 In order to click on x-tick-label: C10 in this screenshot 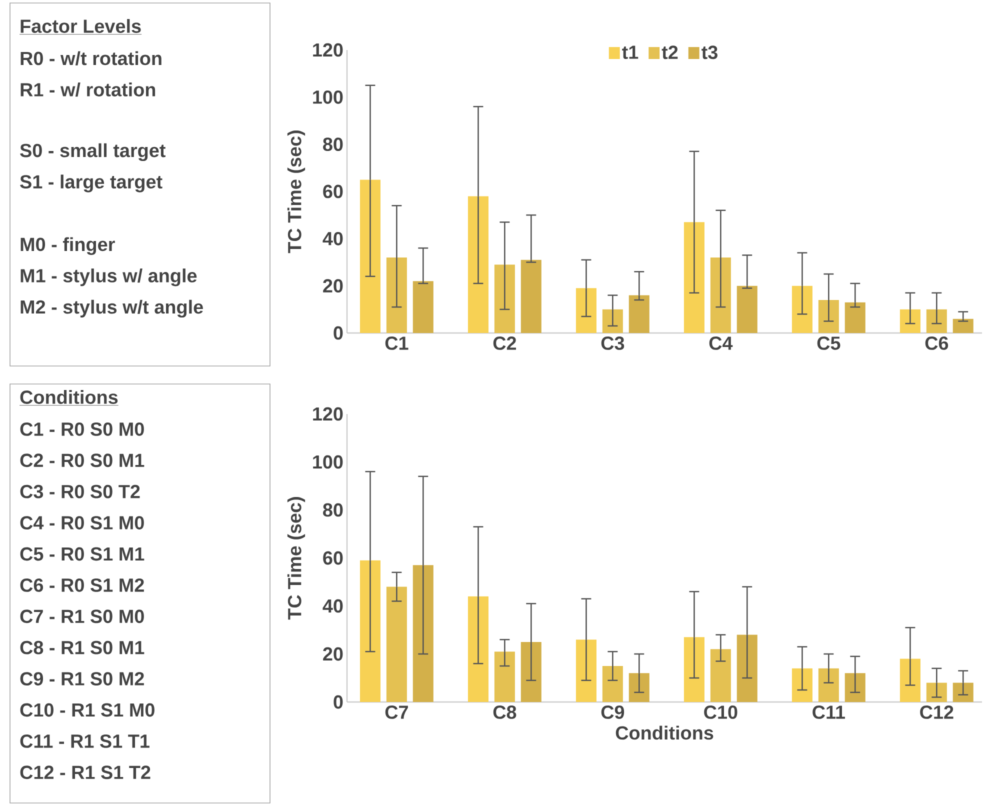, I will do `click(721, 712)`.